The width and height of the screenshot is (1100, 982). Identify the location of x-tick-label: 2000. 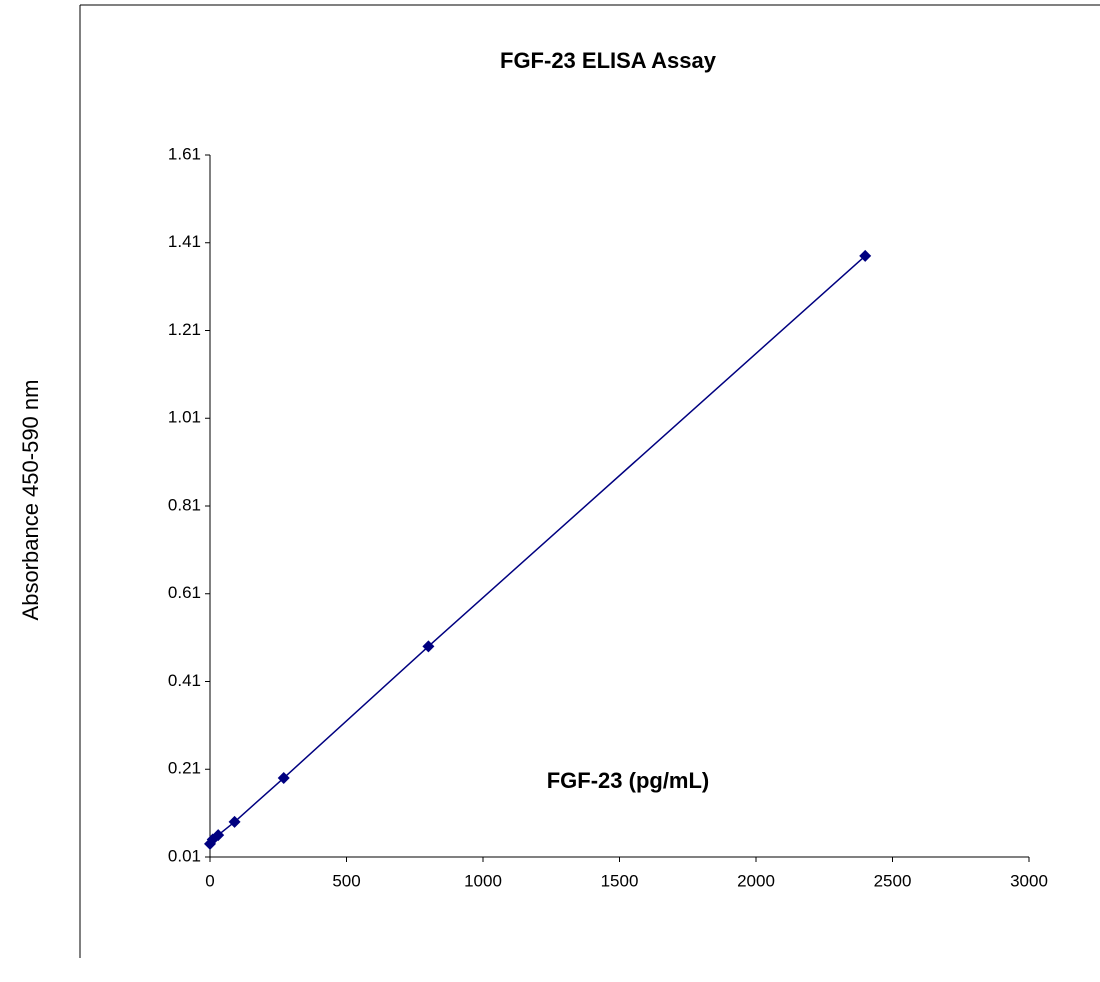
(756, 880).